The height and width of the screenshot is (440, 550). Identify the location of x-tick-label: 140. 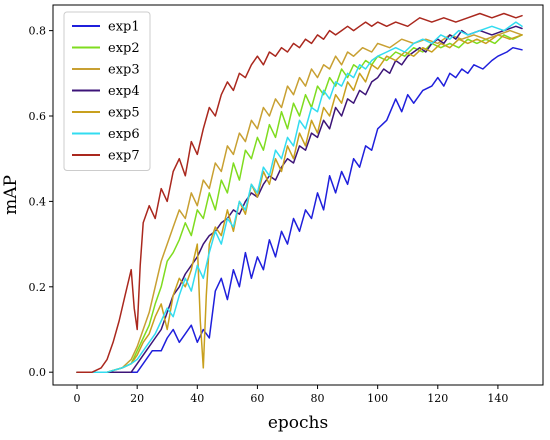
(497, 398).